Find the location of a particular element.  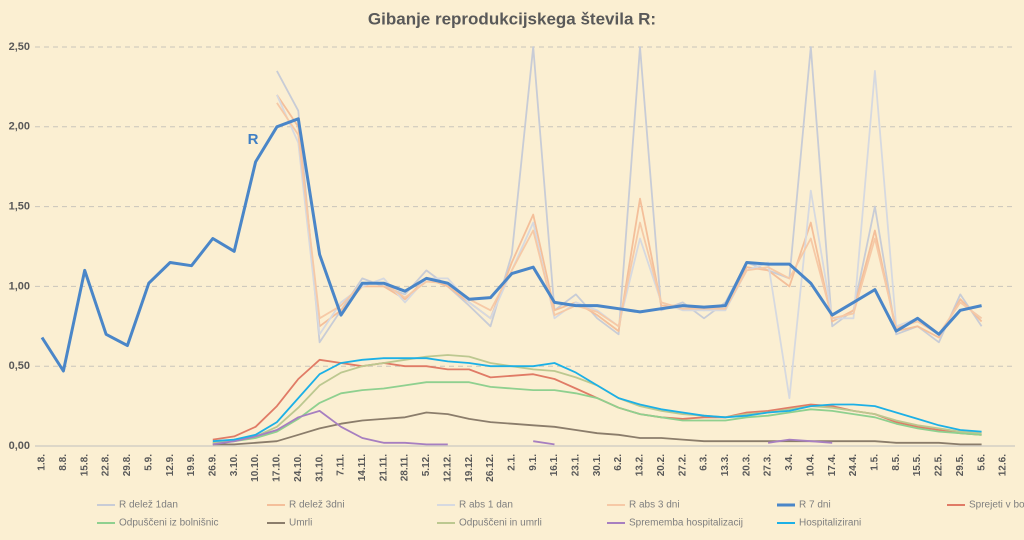

x-tick-label: 10.4. is located at coordinates (810, 465).